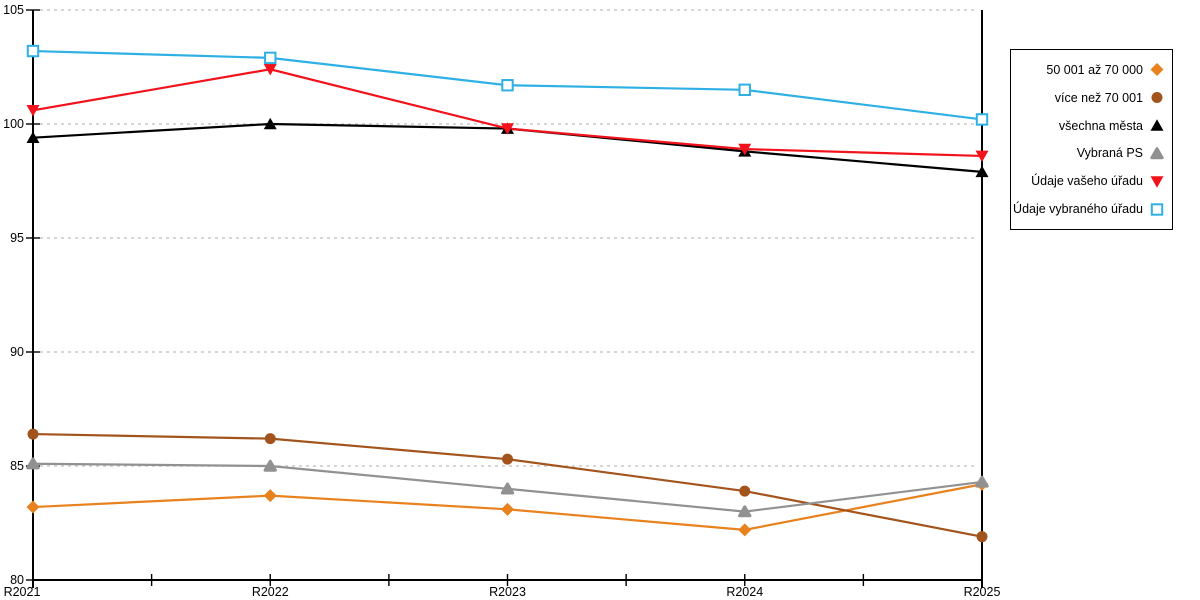  Describe the element at coordinates (982, 592) in the screenshot. I see `x-axis-tick-label: R2025` at that location.